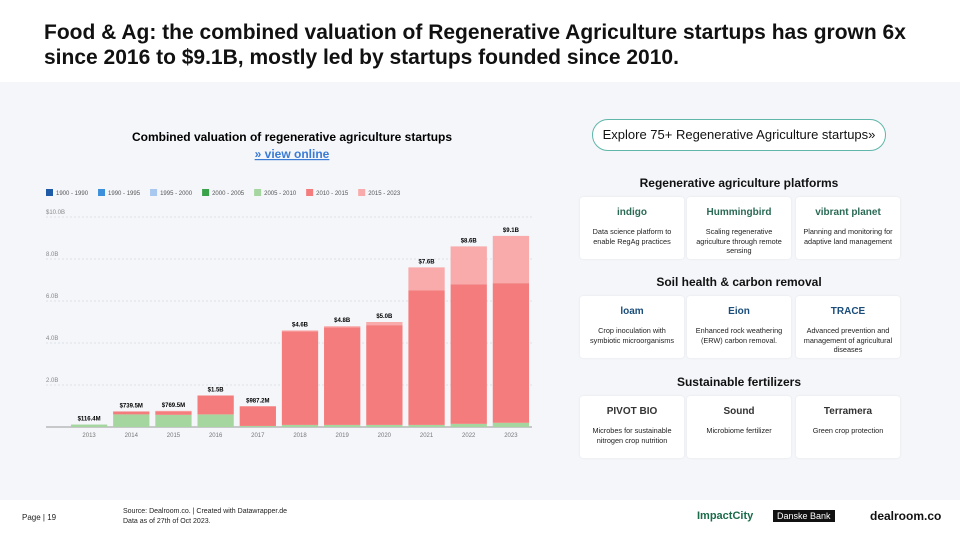  I want to click on view-online-link: » view online, so click(292, 154).